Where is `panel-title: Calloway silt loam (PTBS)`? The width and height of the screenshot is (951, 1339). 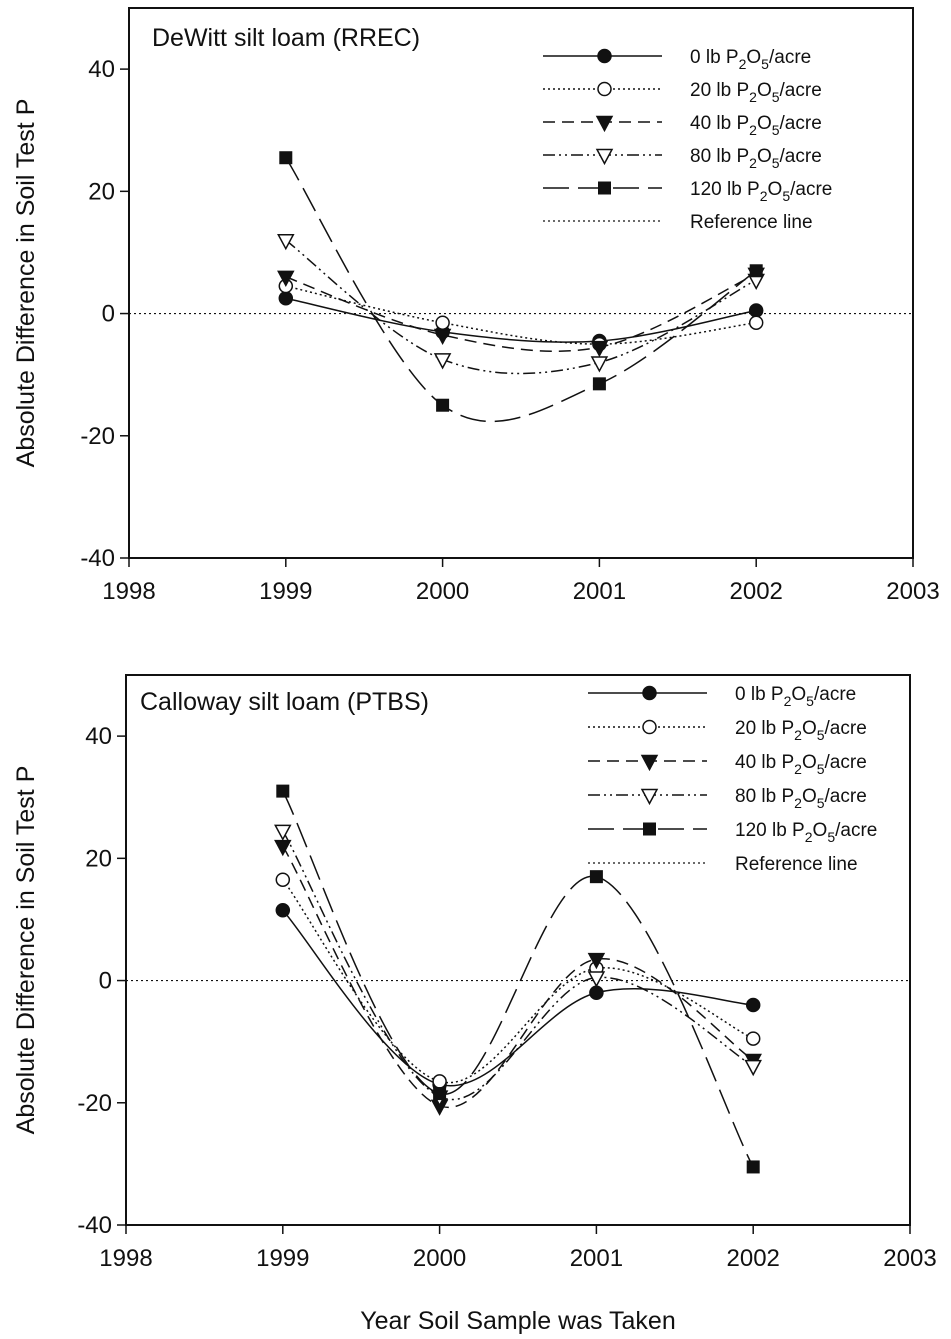
panel-title: Calloway silt loam (PTBS) is located at coordinates (284, 702).